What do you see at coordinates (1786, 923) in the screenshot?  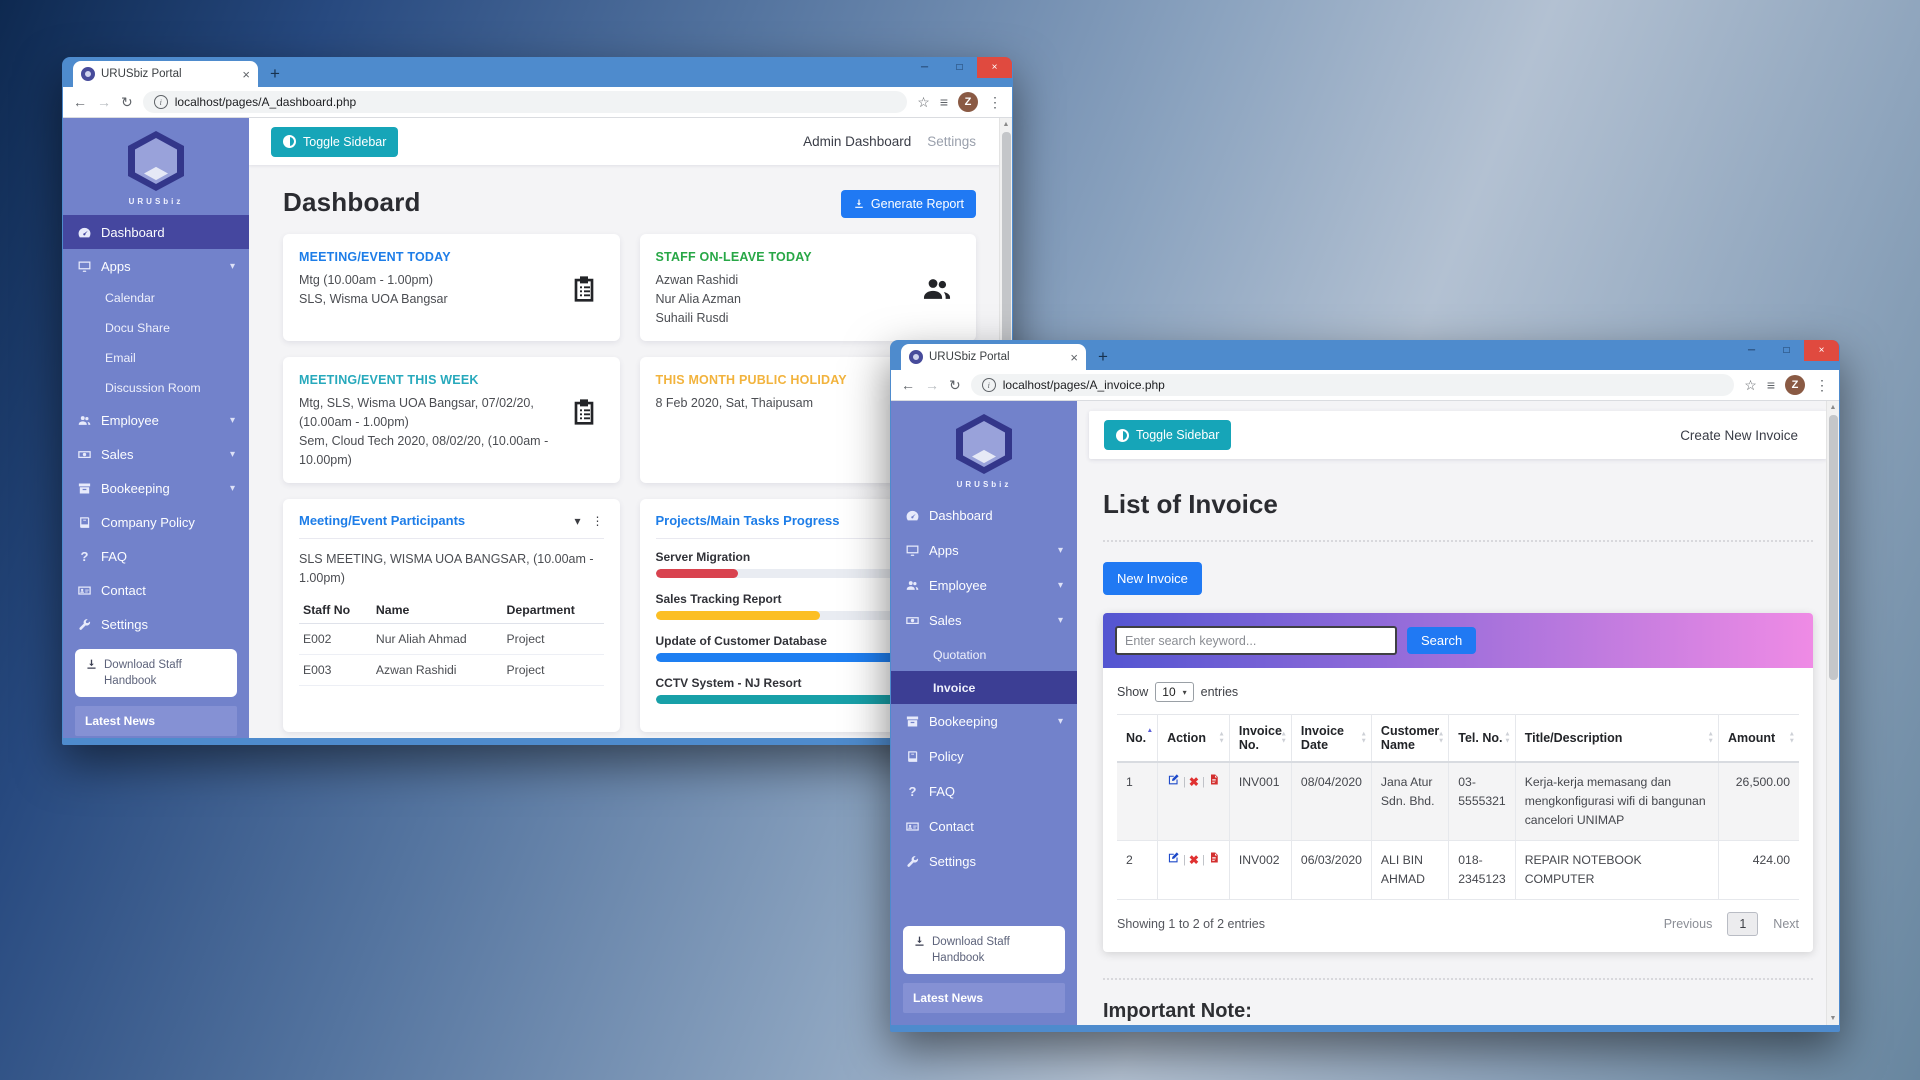 I see `pagination-next: Next` at bounding box center [1786, 923].